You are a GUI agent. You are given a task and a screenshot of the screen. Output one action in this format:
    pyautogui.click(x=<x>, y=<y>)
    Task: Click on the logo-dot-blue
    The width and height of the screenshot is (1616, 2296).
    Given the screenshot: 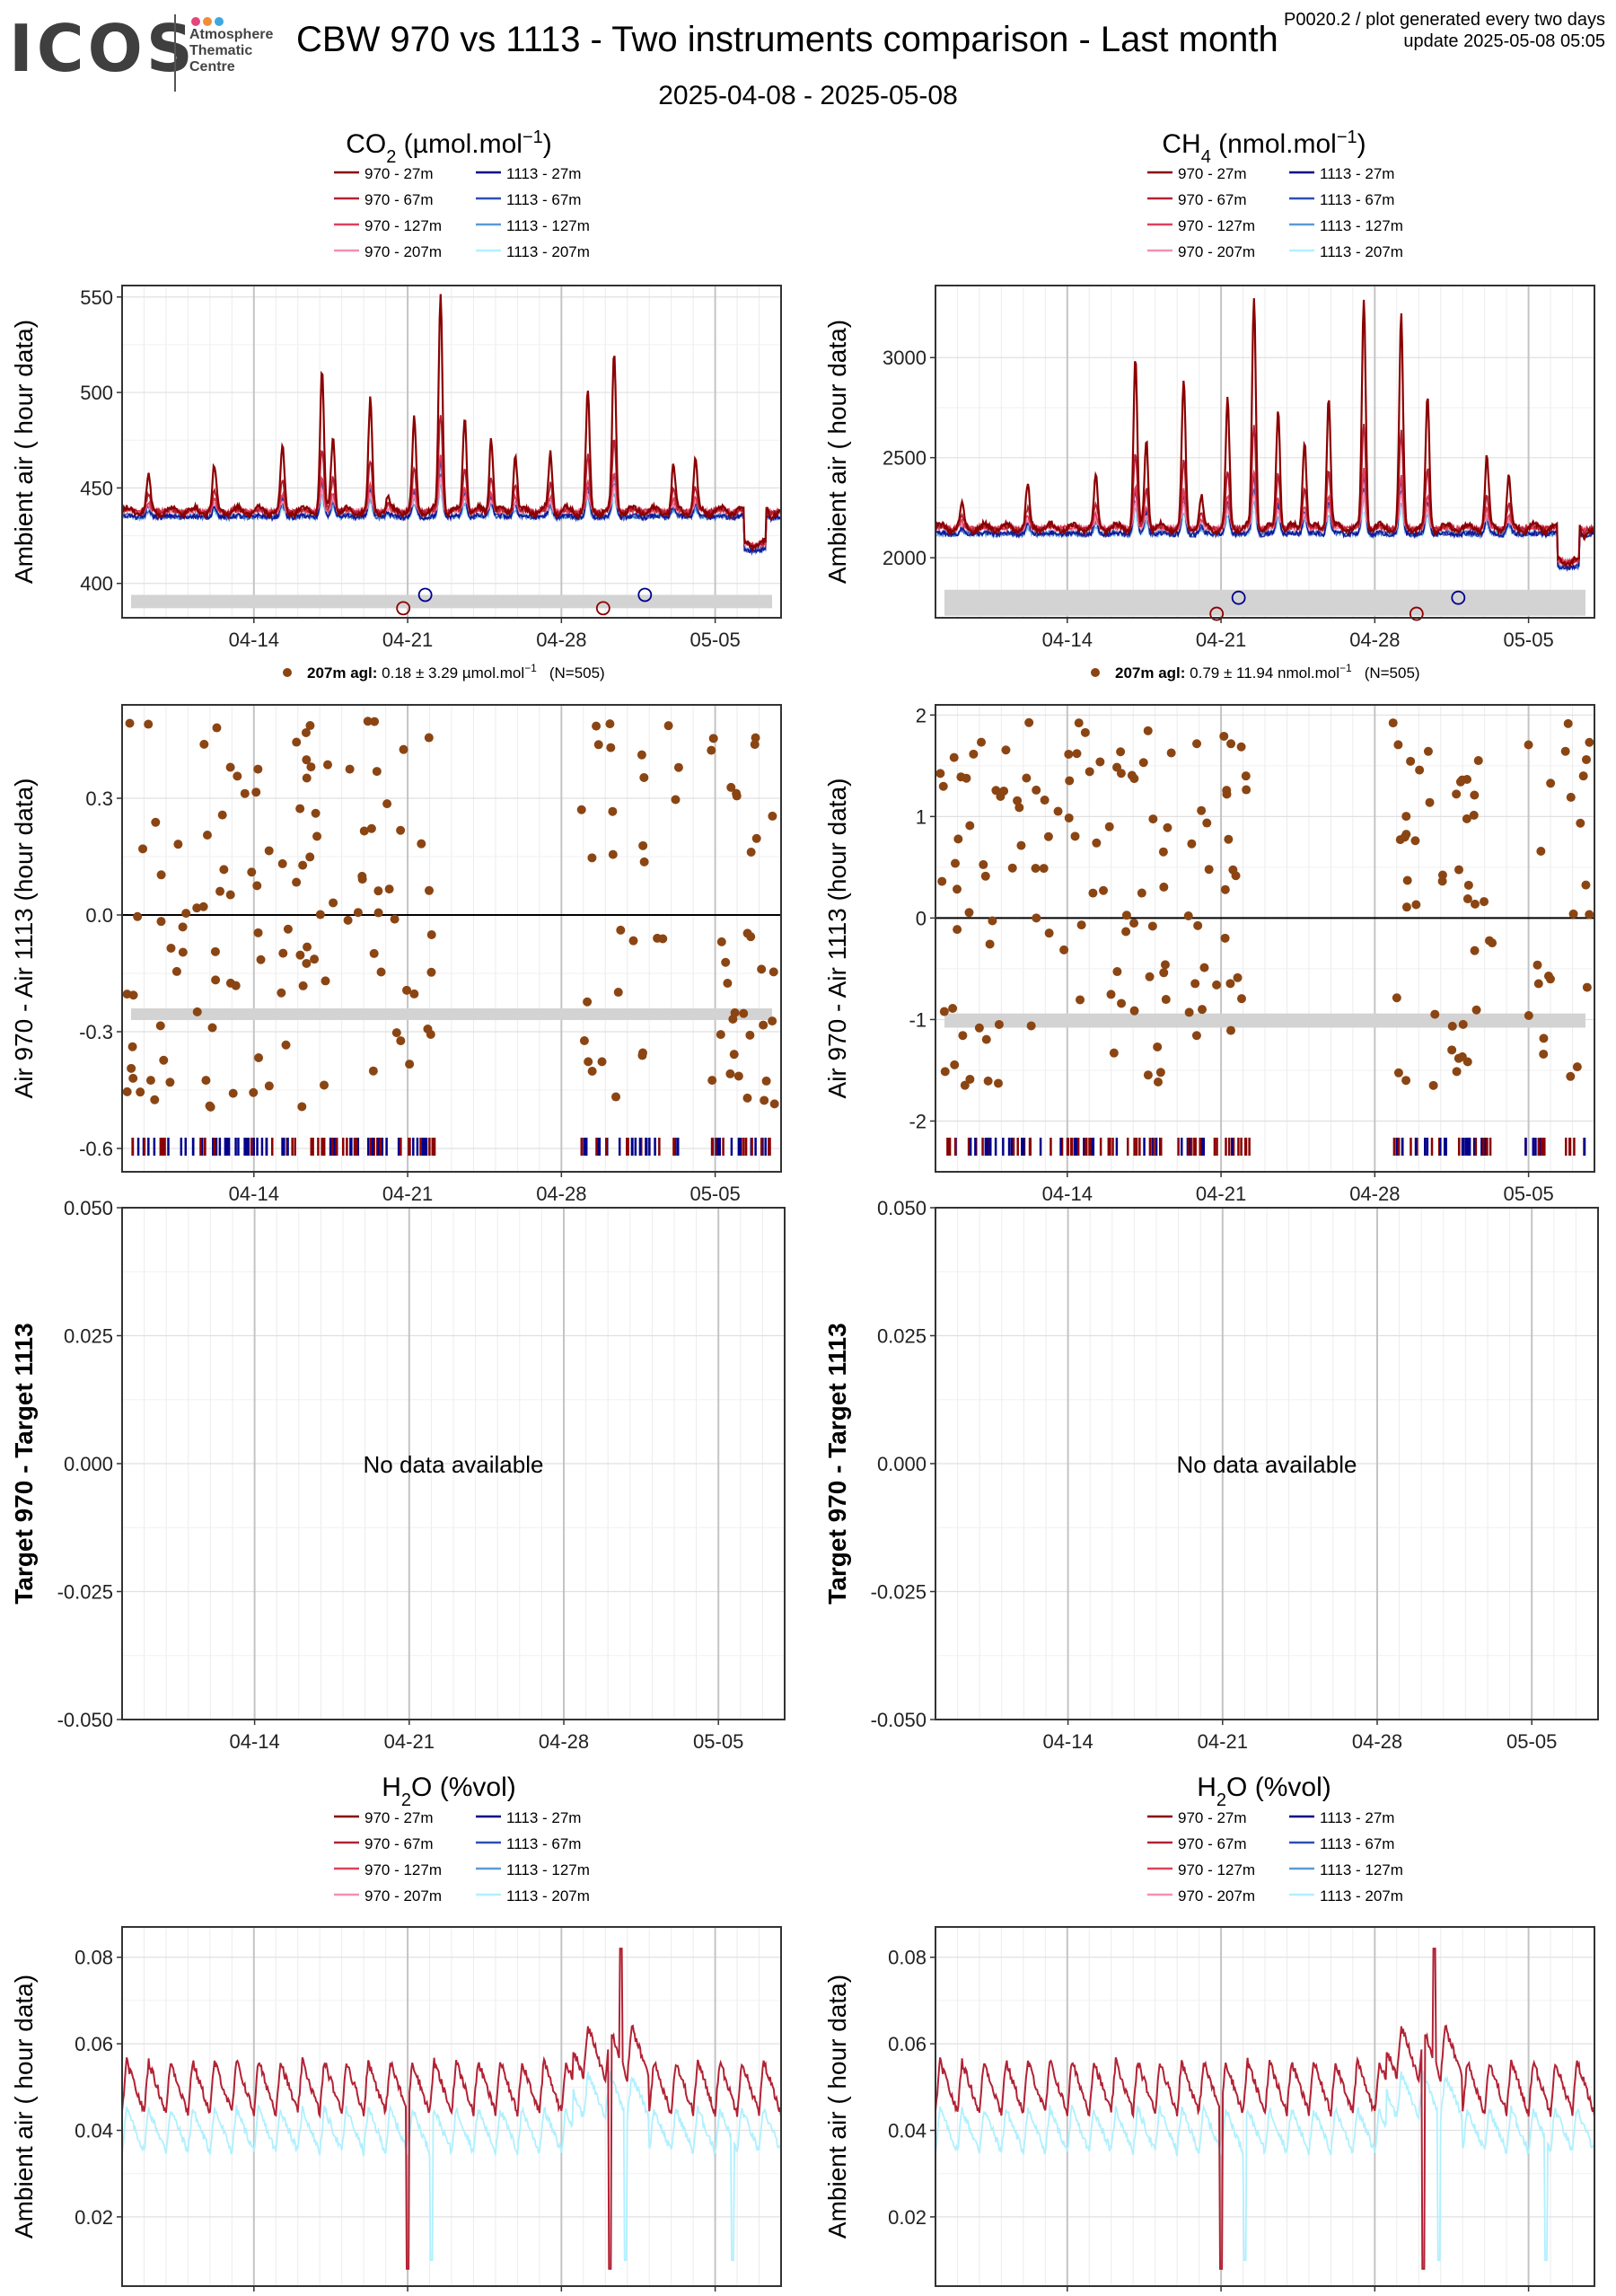 What is the action you would take?
    pyautogui.click(x=220, y=21)
    